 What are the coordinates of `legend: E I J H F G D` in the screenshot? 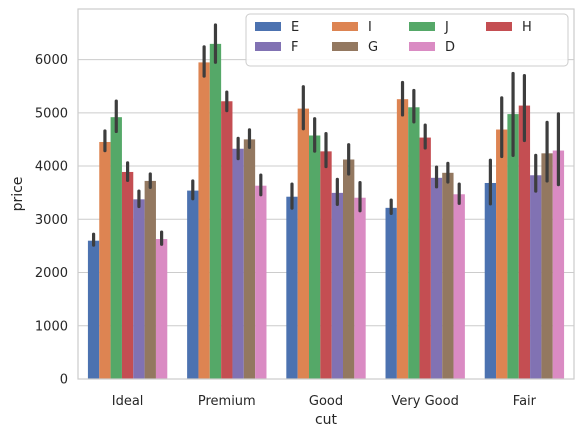 It's located at (407, 40).